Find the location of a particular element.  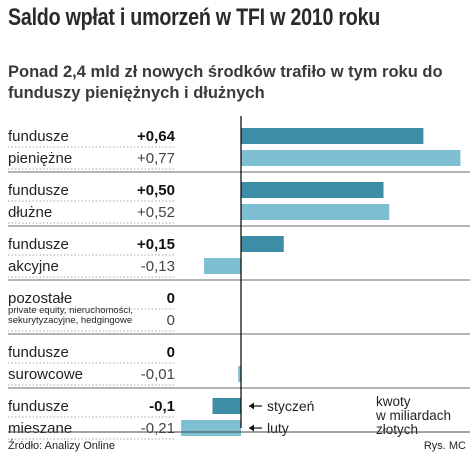

unit-note-line: w miliardach is located at coordinates (413, 415).